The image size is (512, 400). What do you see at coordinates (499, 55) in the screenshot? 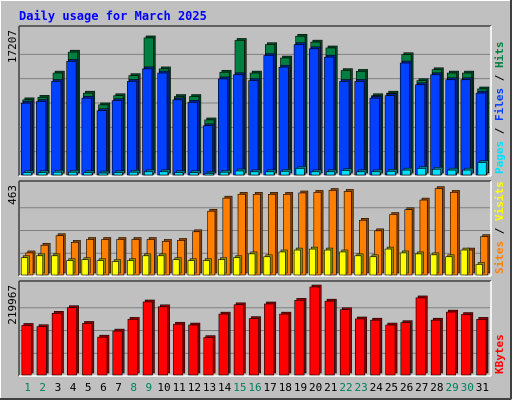
I see `legend-part: Hits` at bounding box center [499, 55].